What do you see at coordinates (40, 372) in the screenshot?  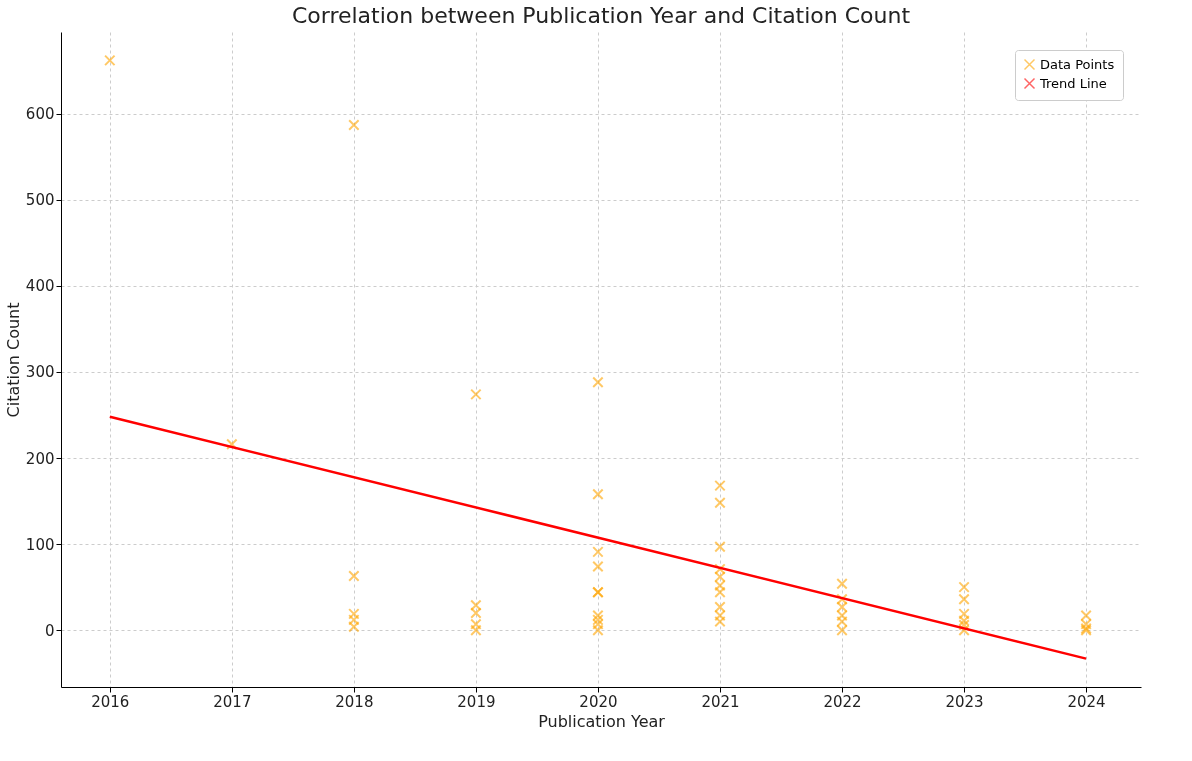 I see `y-tick-label: 300` at bounding box center [40, 372].